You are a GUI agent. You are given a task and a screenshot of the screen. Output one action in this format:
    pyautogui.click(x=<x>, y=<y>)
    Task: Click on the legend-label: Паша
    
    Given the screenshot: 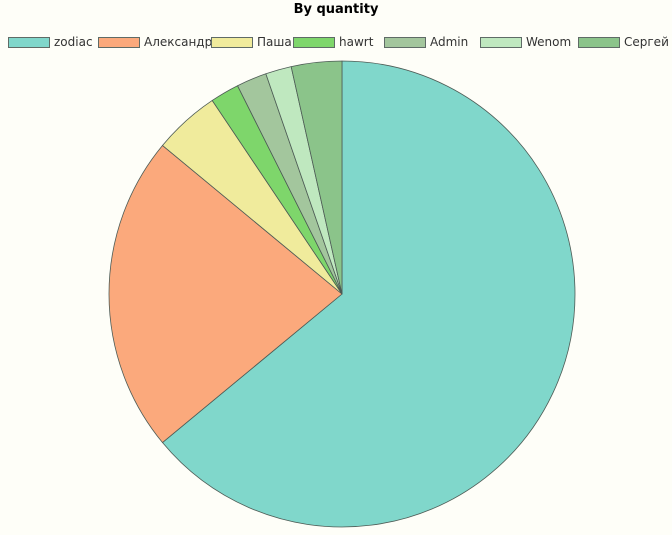 What is the action you would take?
    pyautogui.click(x=274, y=42)
    